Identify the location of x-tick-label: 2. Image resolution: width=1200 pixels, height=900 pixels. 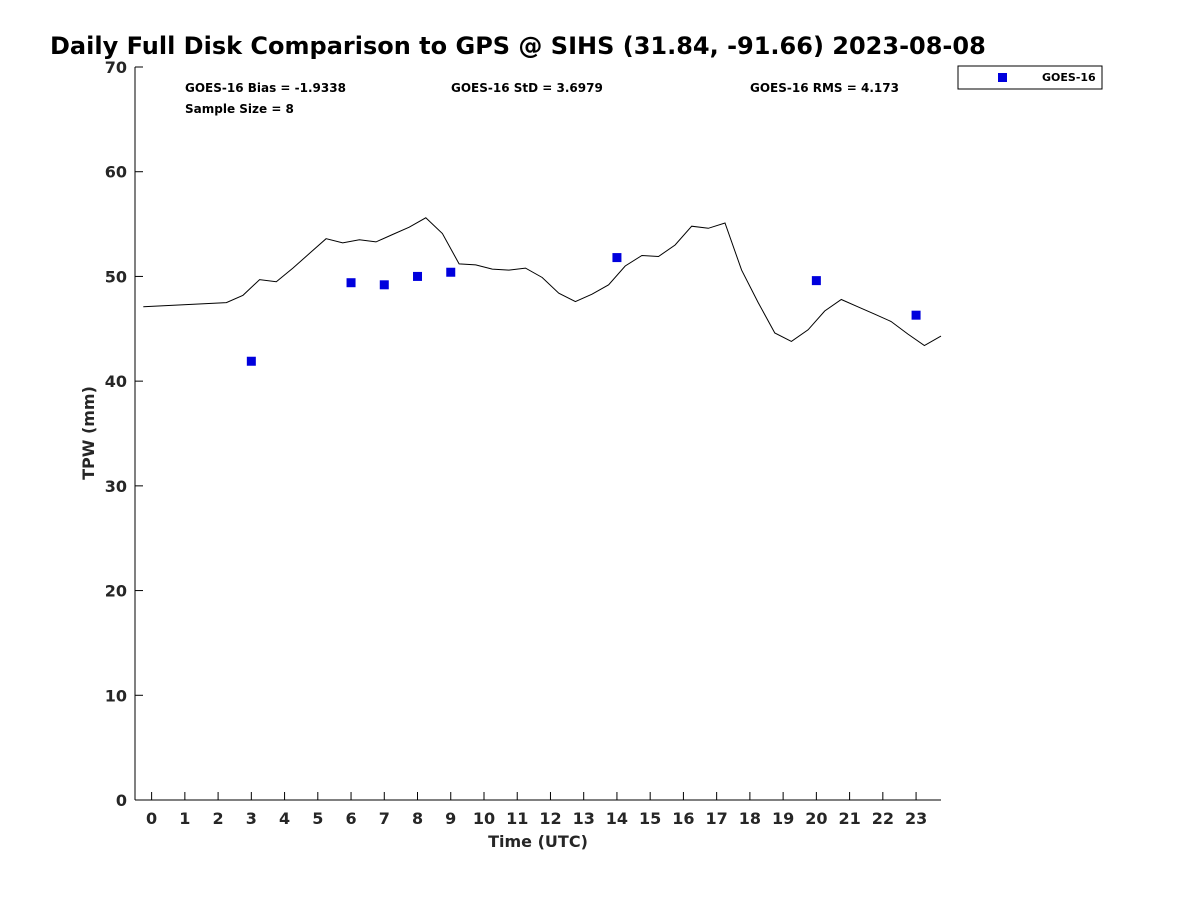
(218, 818).